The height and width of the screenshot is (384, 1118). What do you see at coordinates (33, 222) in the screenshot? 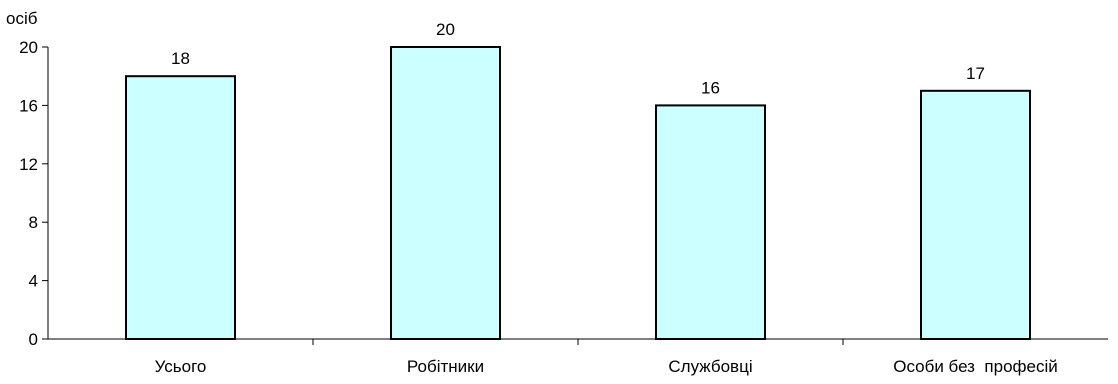
I see `y-tick-label: 8` at bounding box center [33, 222].